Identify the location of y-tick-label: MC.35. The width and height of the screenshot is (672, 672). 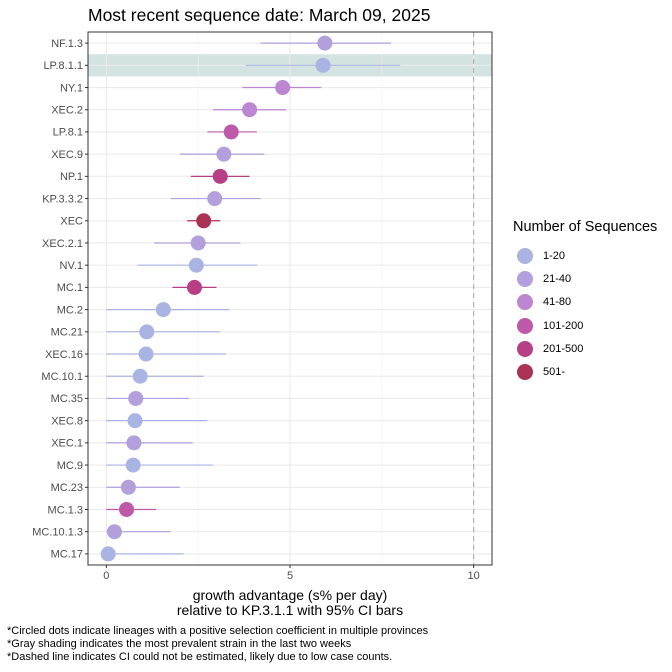
(67, 399).